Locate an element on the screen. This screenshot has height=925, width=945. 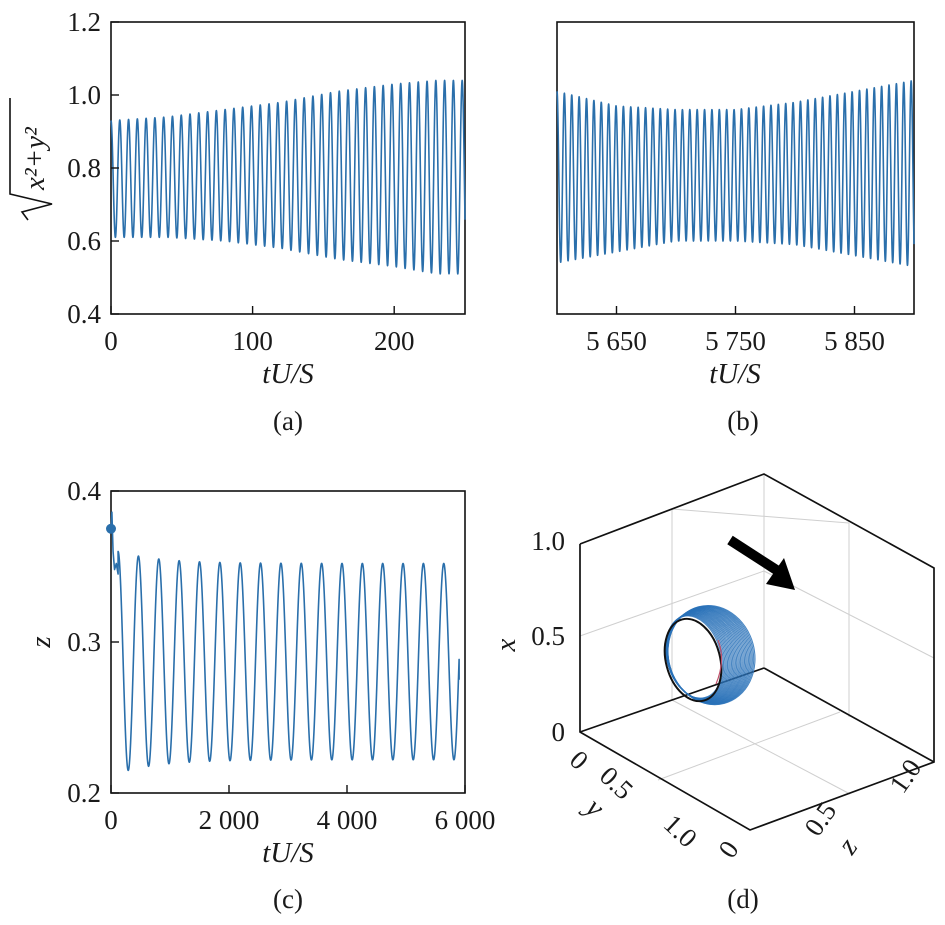
panel-a-ytick-label-3: 1.0 is located at coordinates (84, 95).